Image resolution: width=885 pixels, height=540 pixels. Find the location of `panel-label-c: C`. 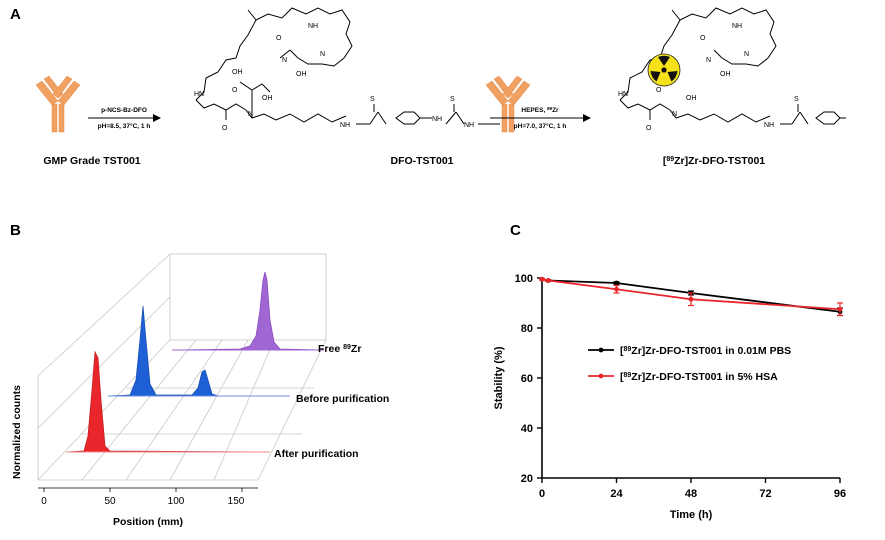

panel-label-c: C is located at coordinates (515, 230).